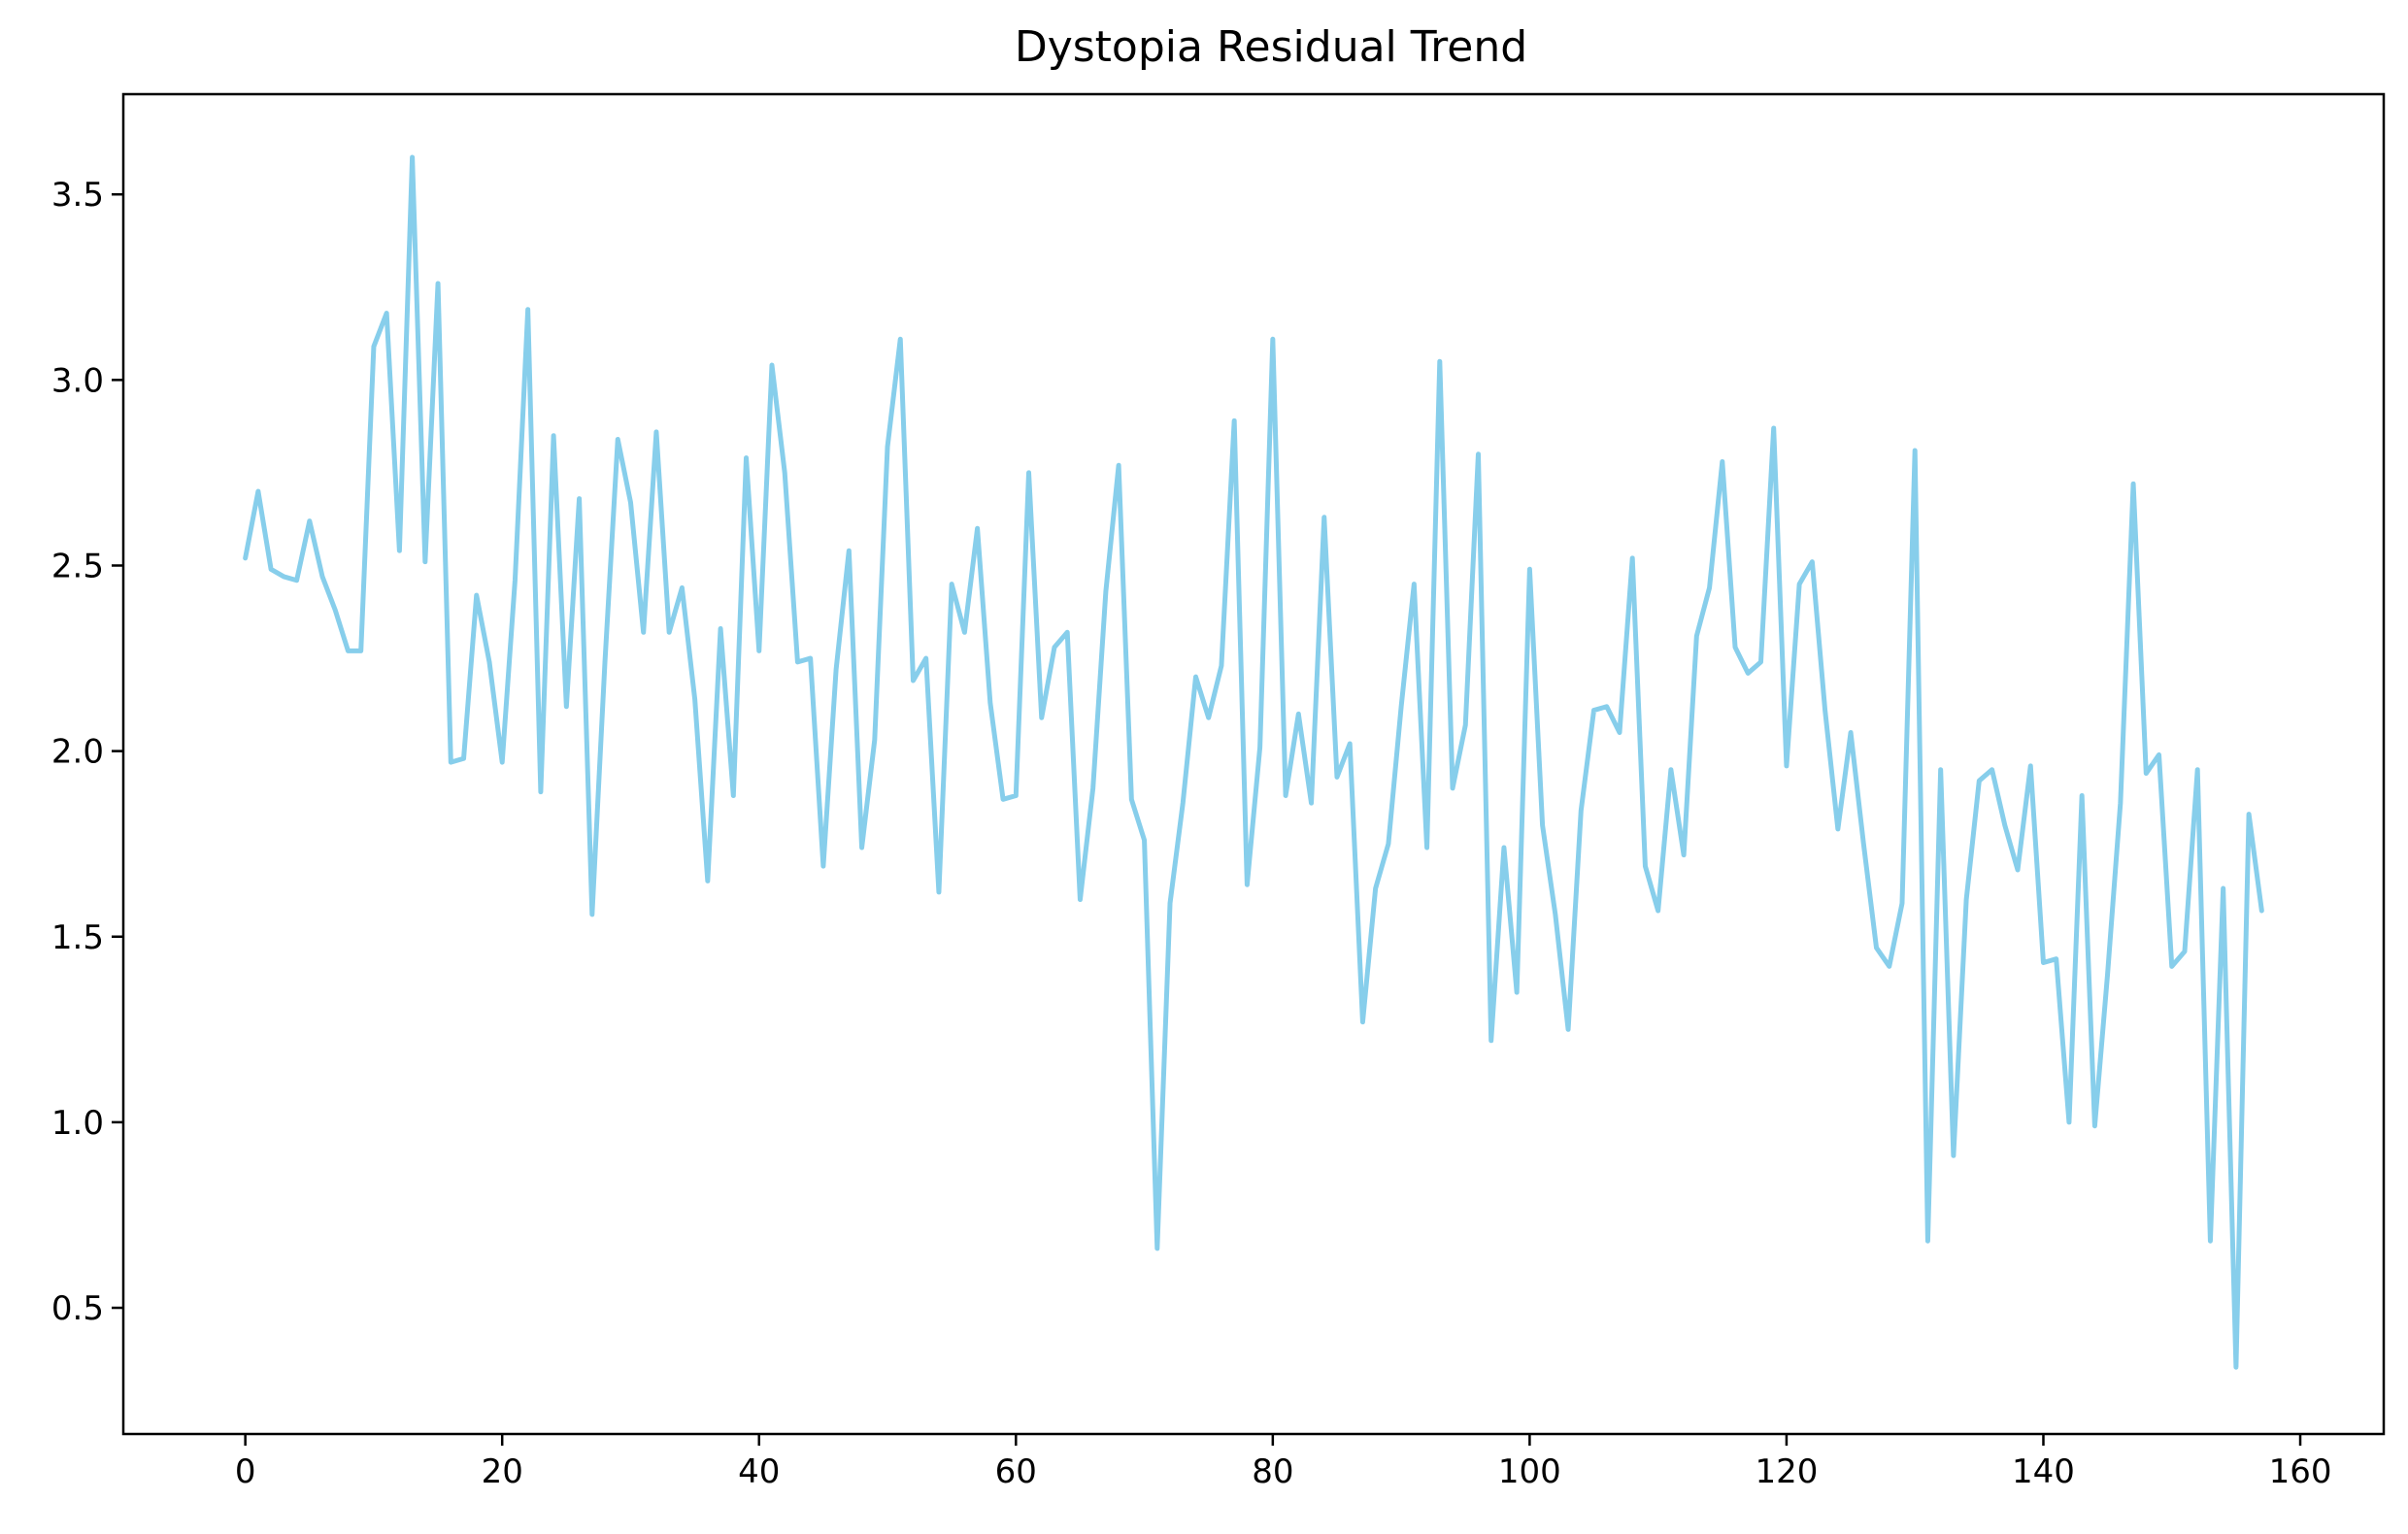  Describe the element at coordinates (759, 1472) in the screenshot. I see `x-tick-label: 40` at that location.